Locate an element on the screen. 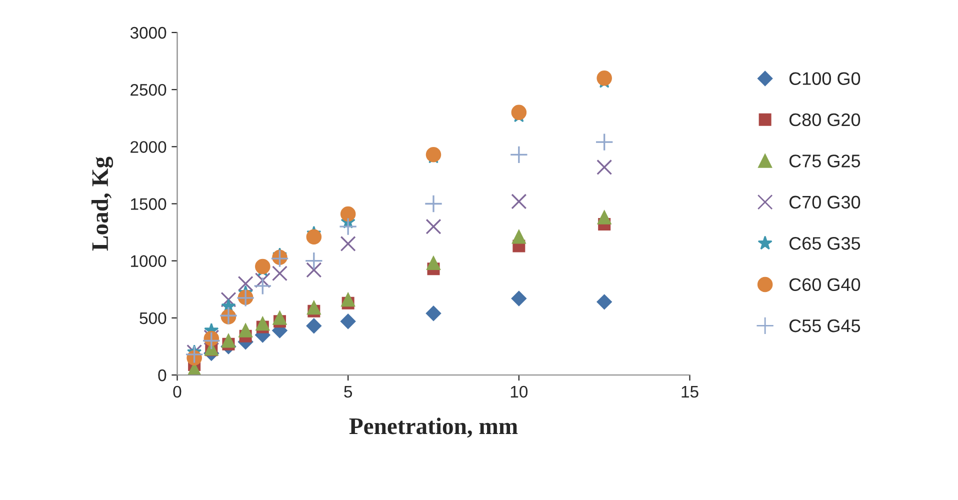 This screenshot has height=500, width=958. y-tick-label: 2000 is located at coordinates (148, 147).